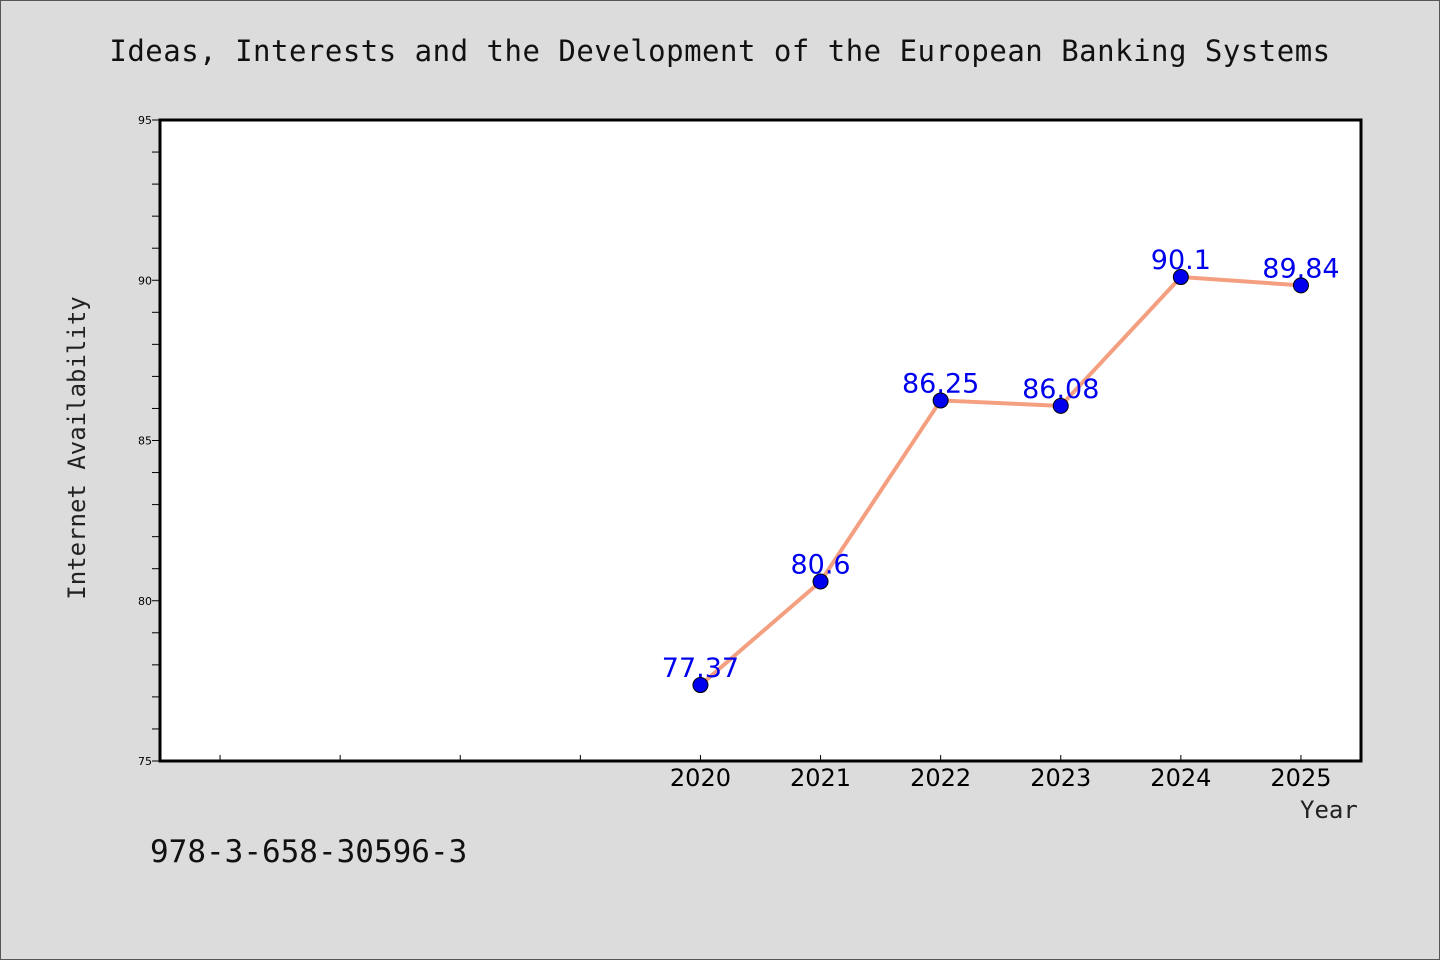  I want to click on y-tick-label: 90, so click(145, 280).